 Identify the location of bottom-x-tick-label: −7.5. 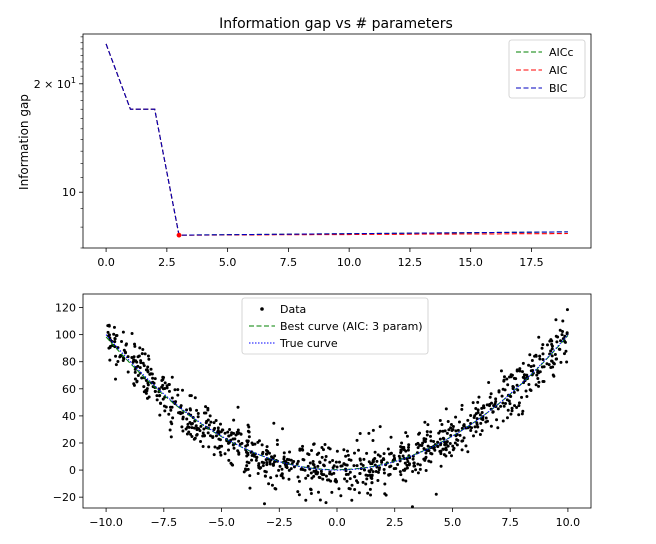
(163, 522).